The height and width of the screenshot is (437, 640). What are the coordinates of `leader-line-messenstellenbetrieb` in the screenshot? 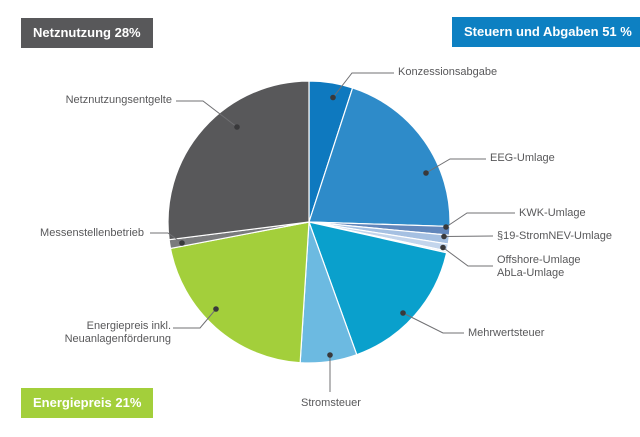 It's located at (166, 238).